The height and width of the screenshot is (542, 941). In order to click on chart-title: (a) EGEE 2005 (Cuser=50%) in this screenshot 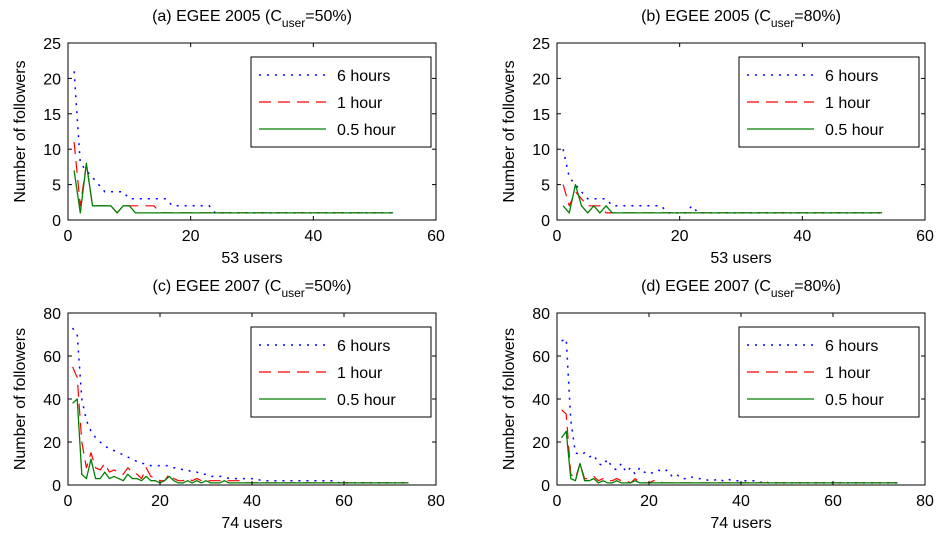, I will do `click(252, 19)`.